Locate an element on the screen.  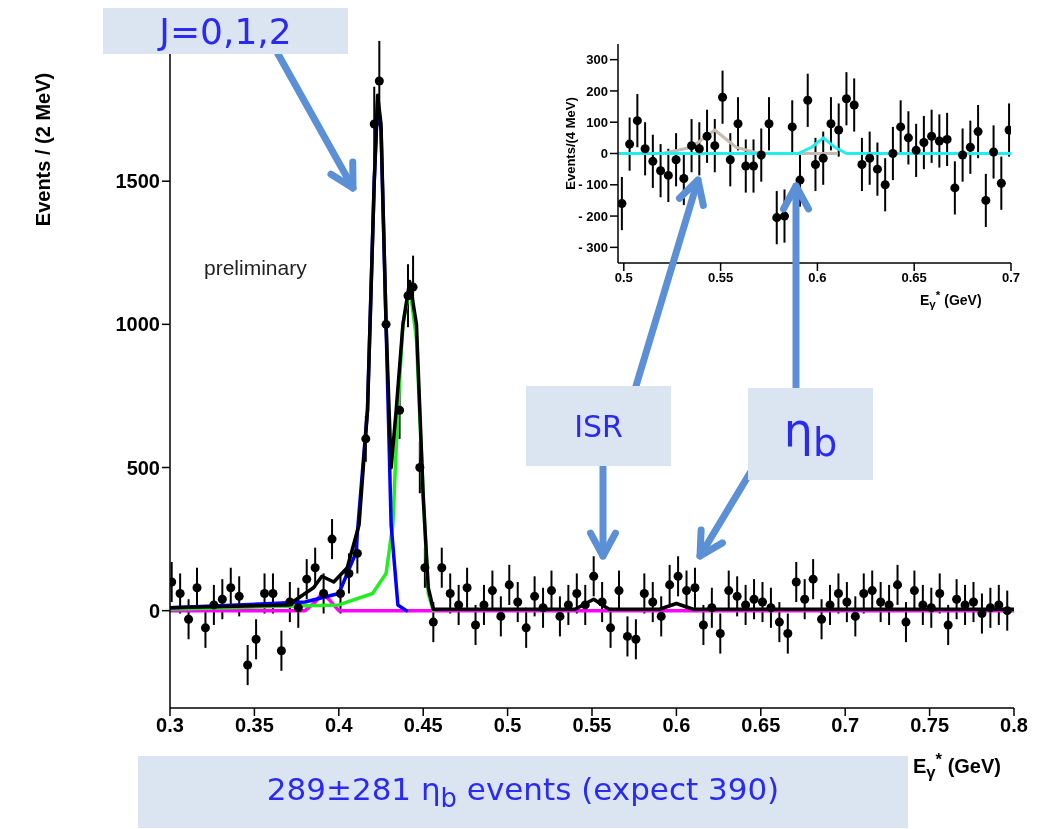
y-tick-label: 1500 is located at coordinates (137, 181).